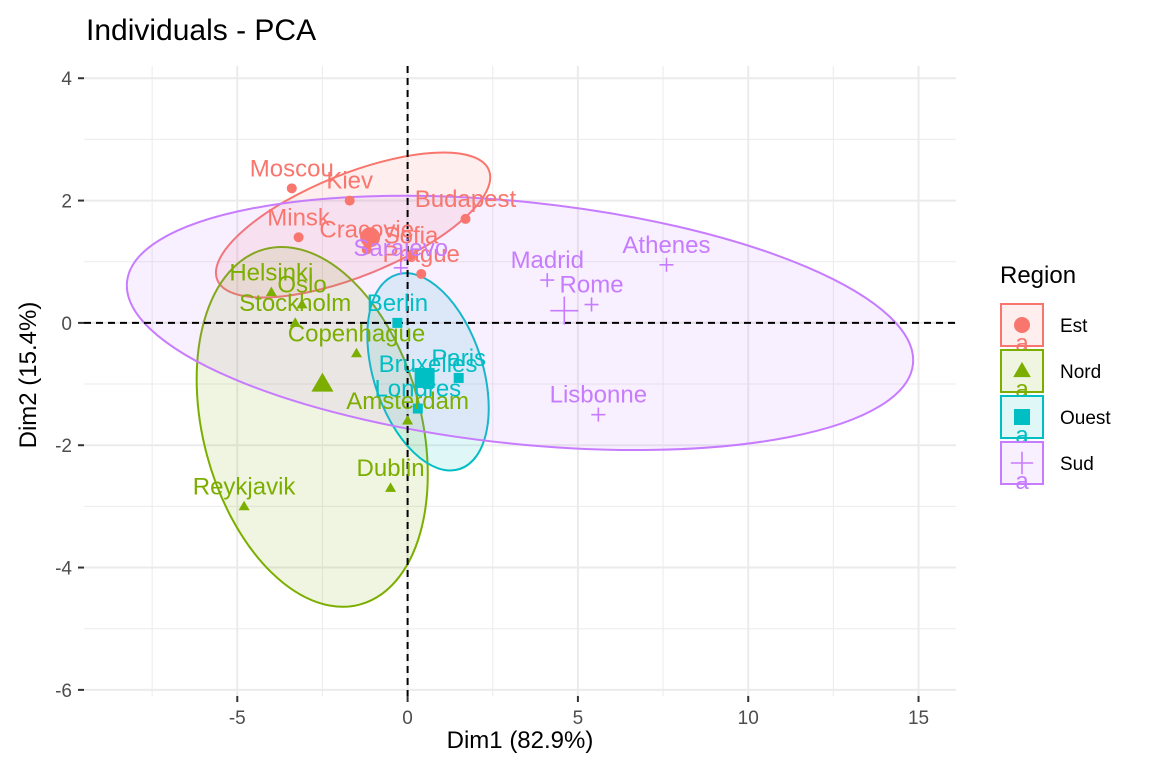  Describe the element at coordinates (66, 202) in the screenshot. I see `y-tick-label: 2` at that location.